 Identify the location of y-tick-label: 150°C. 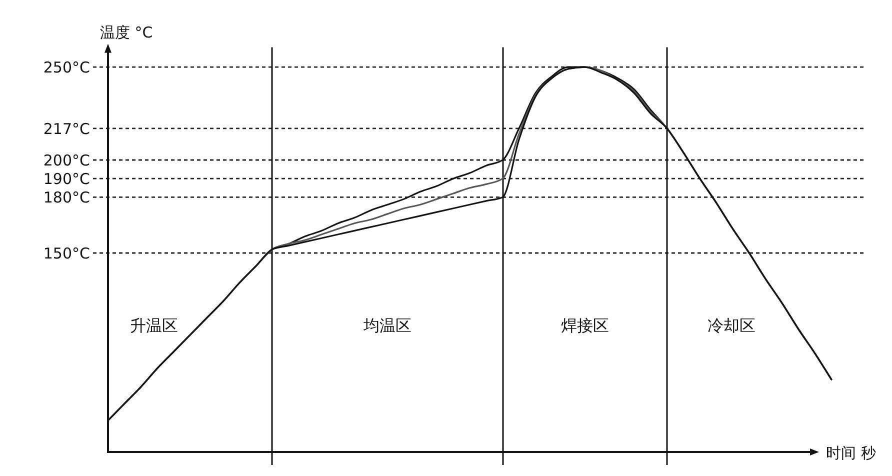
(66, 253).